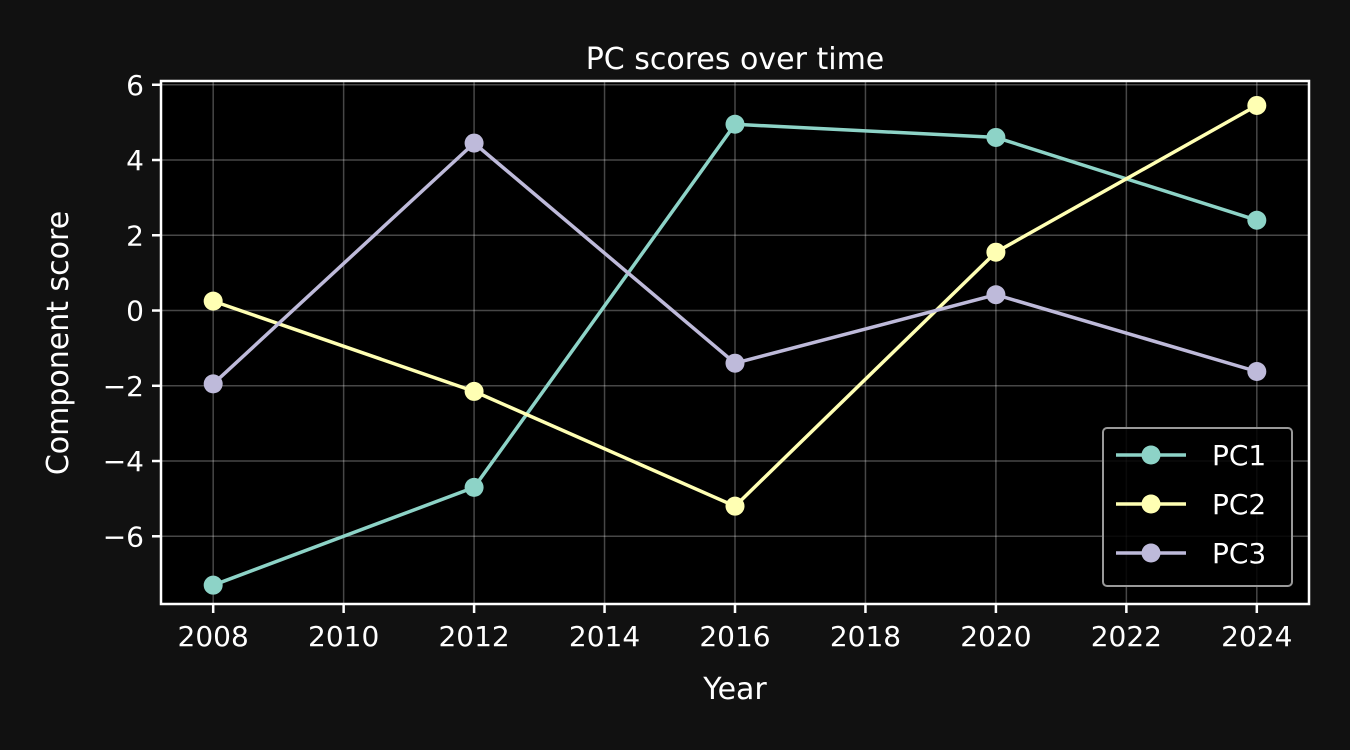  What do you see at coordinates (1239, 455) in the screenshot?
I see `legend-label-pc1: PC1` at bounding box center [1239, 455].